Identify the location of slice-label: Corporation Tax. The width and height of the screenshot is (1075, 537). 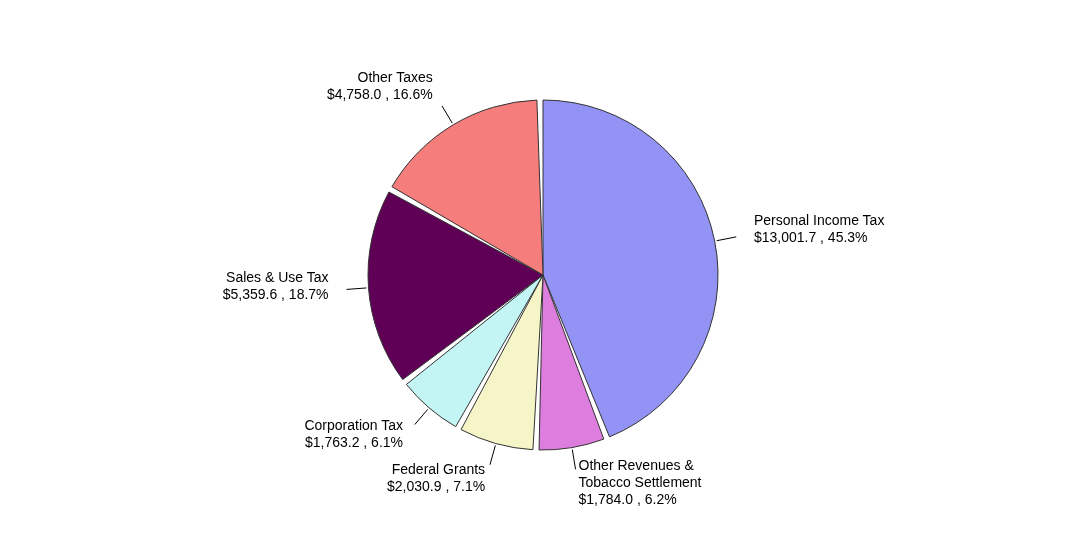
(354, 424).